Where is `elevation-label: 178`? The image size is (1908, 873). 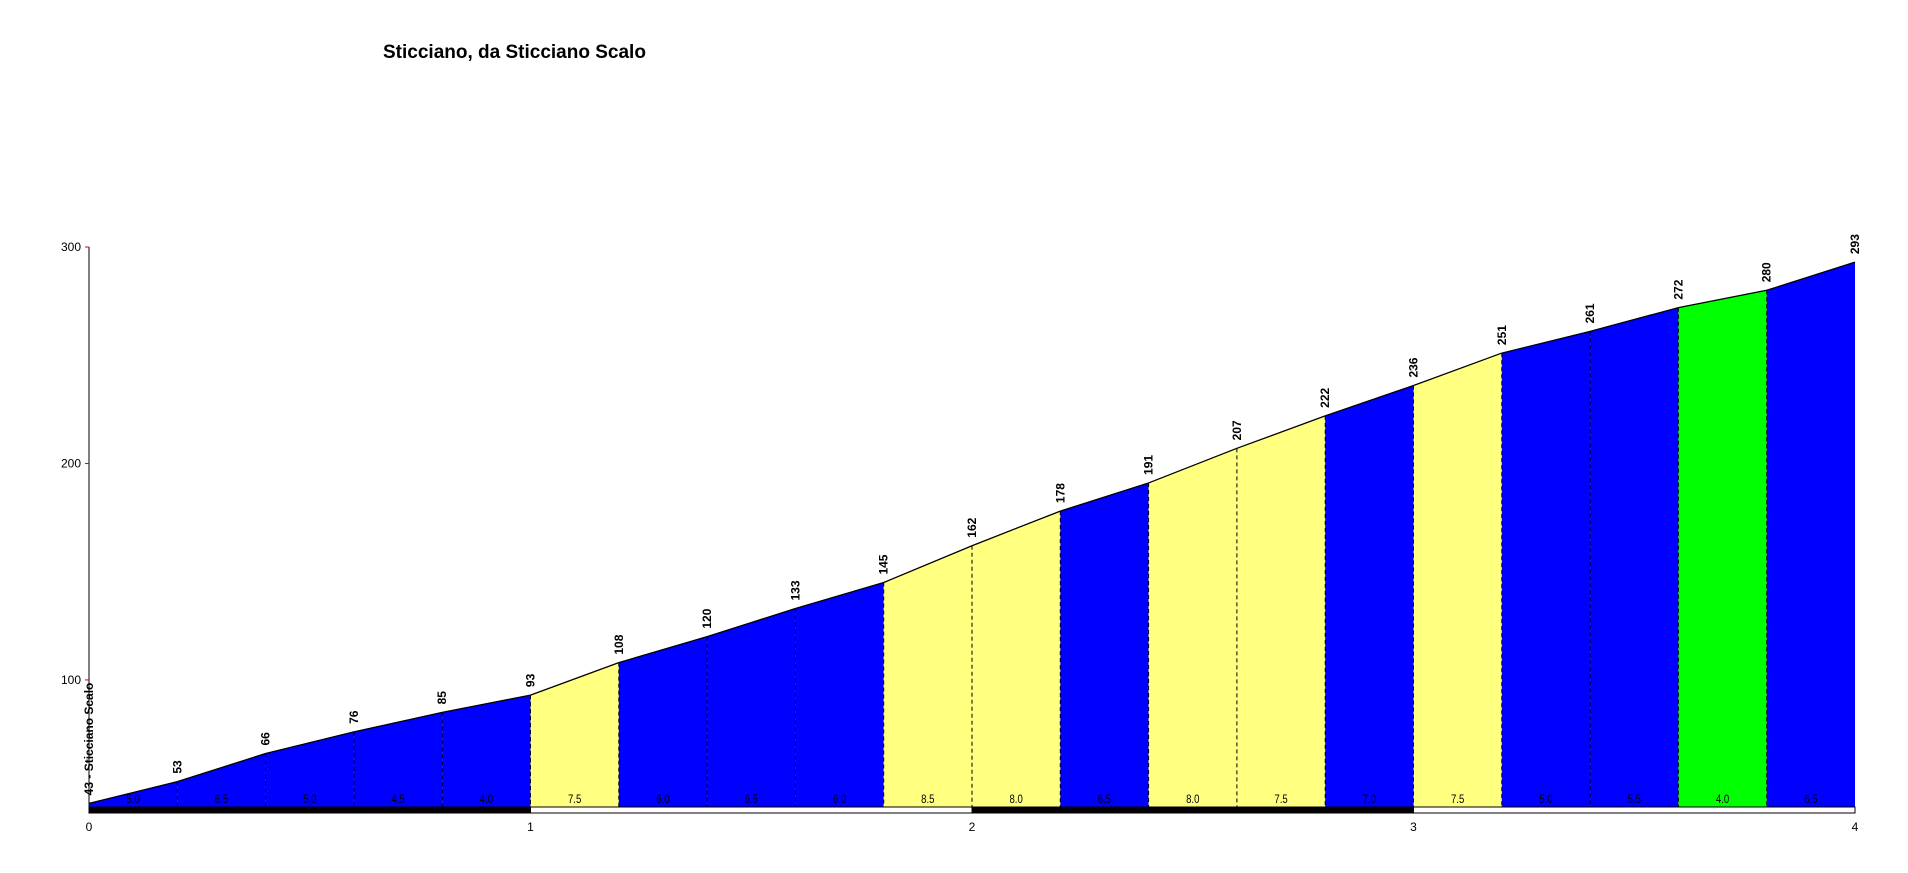
elevation-label: 178 is located at coordinates (1060, 493).